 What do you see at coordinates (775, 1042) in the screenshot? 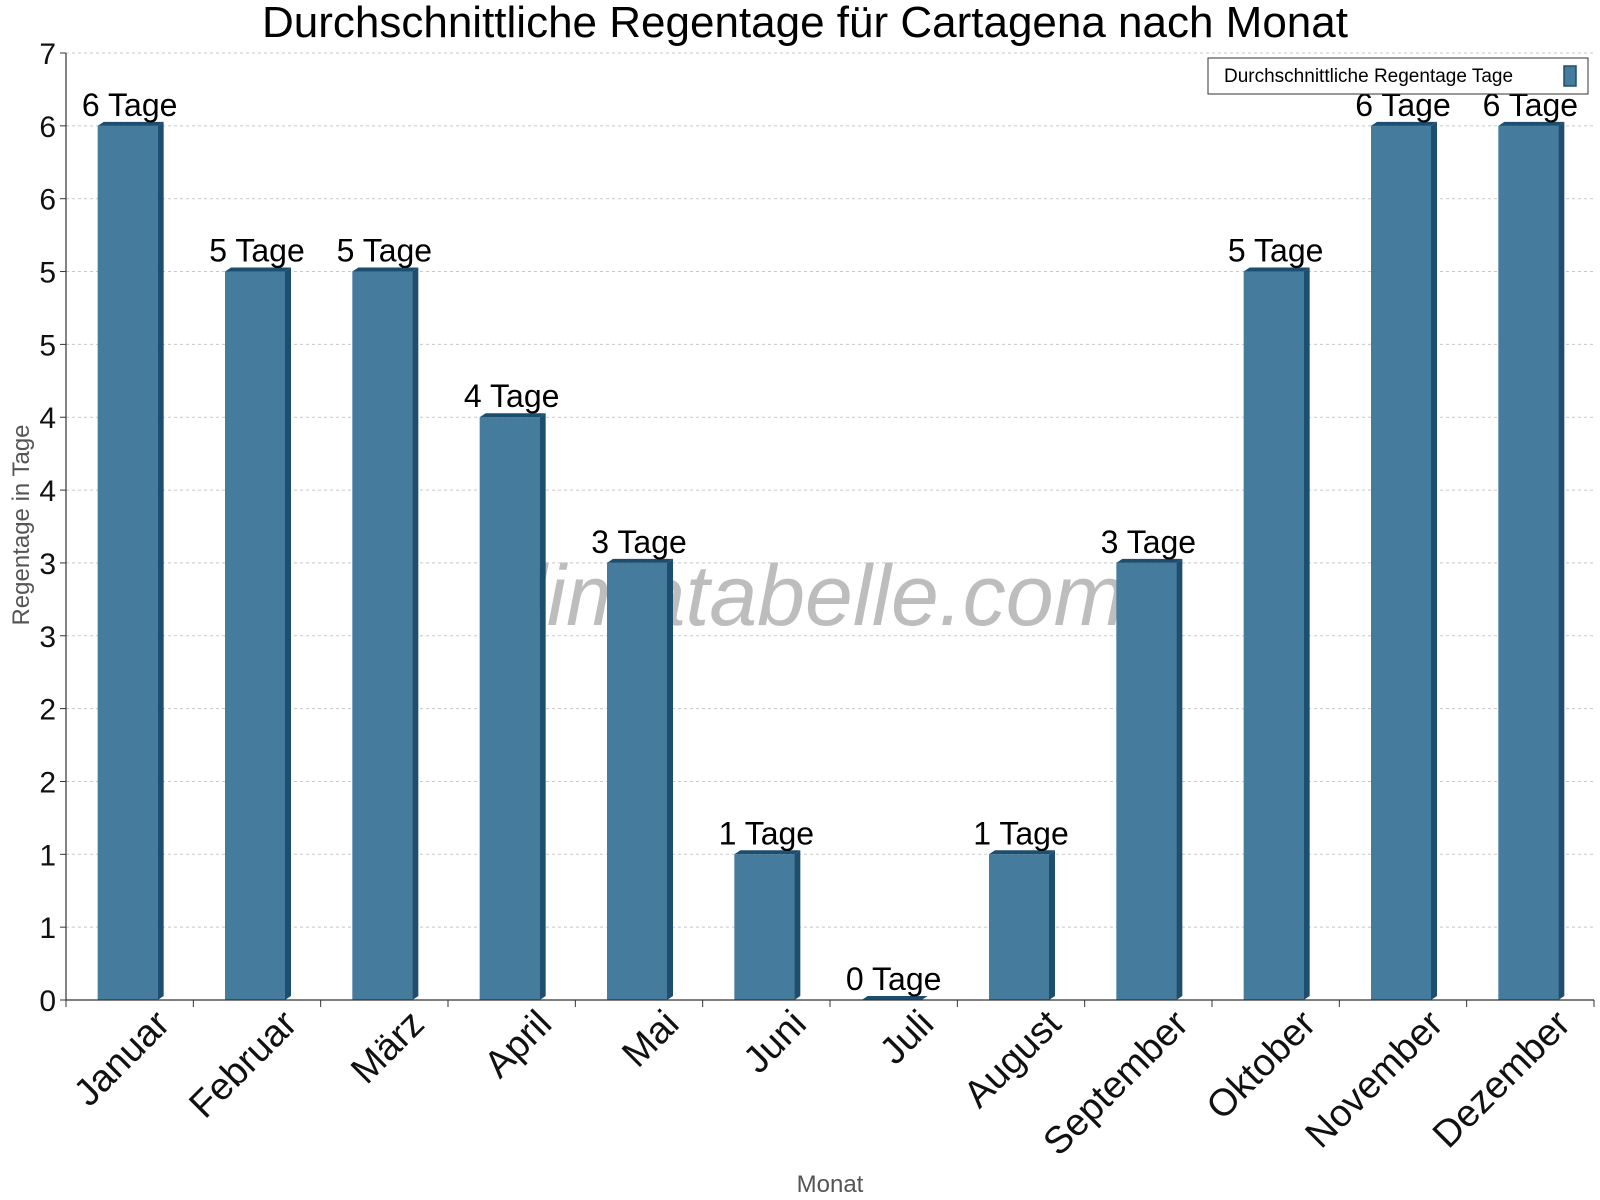
I see `x-tick-label: Juni` at bounding box center [775, 1042].